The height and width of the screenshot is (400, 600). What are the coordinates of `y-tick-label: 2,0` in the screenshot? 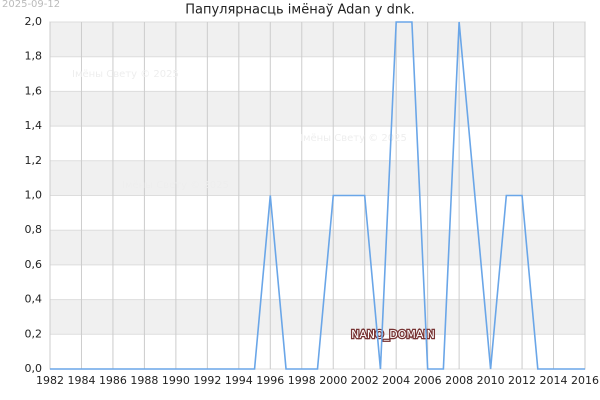 It's located at (34, 21).